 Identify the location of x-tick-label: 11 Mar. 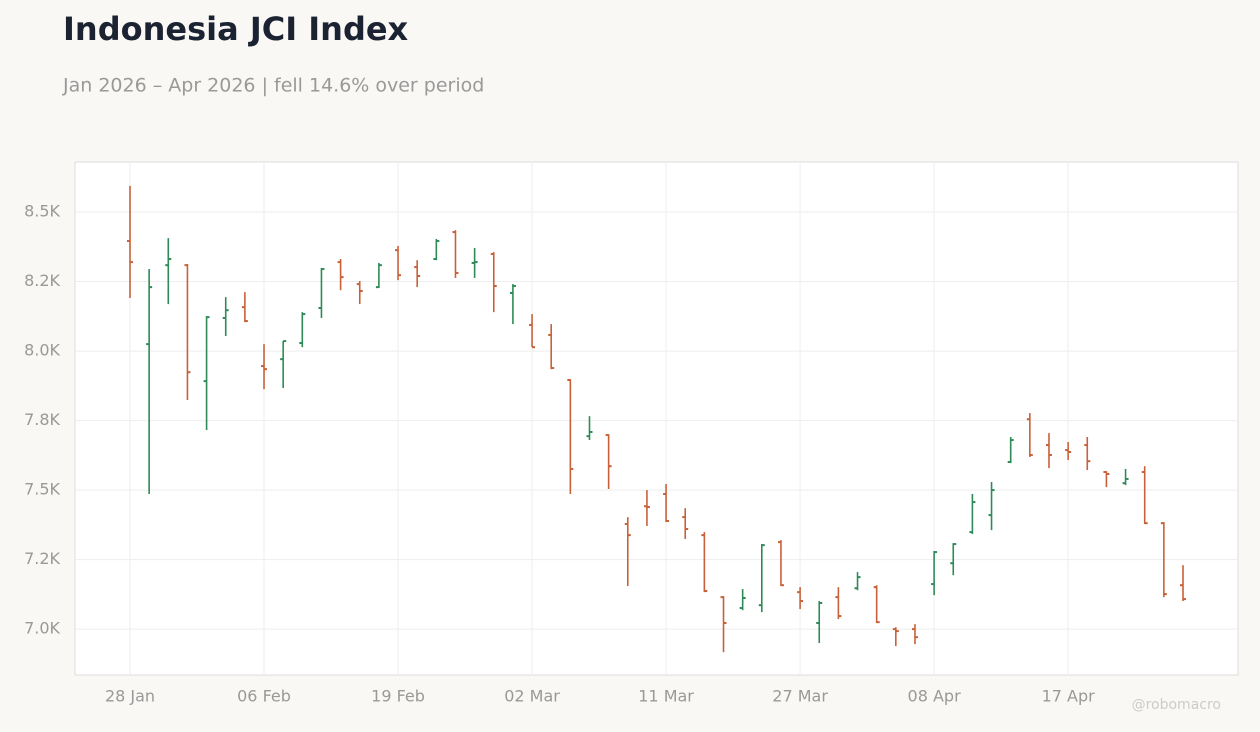
(666, 696).